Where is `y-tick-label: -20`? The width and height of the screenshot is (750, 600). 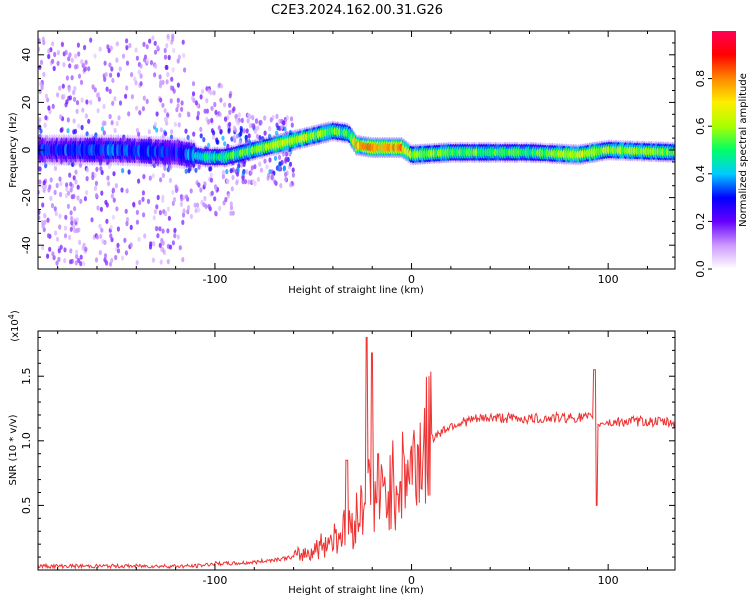
y-tick-label: -20 is located at coordinates (26, 198).